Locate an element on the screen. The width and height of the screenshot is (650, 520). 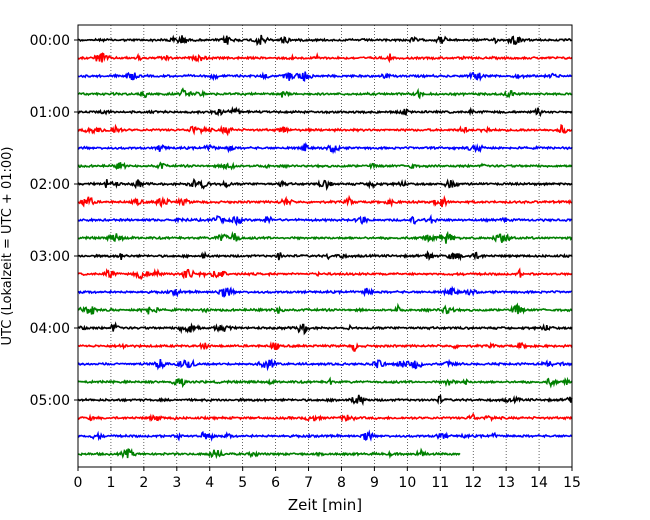
x-tick-label: 4 is located at coordinates (209, 483).